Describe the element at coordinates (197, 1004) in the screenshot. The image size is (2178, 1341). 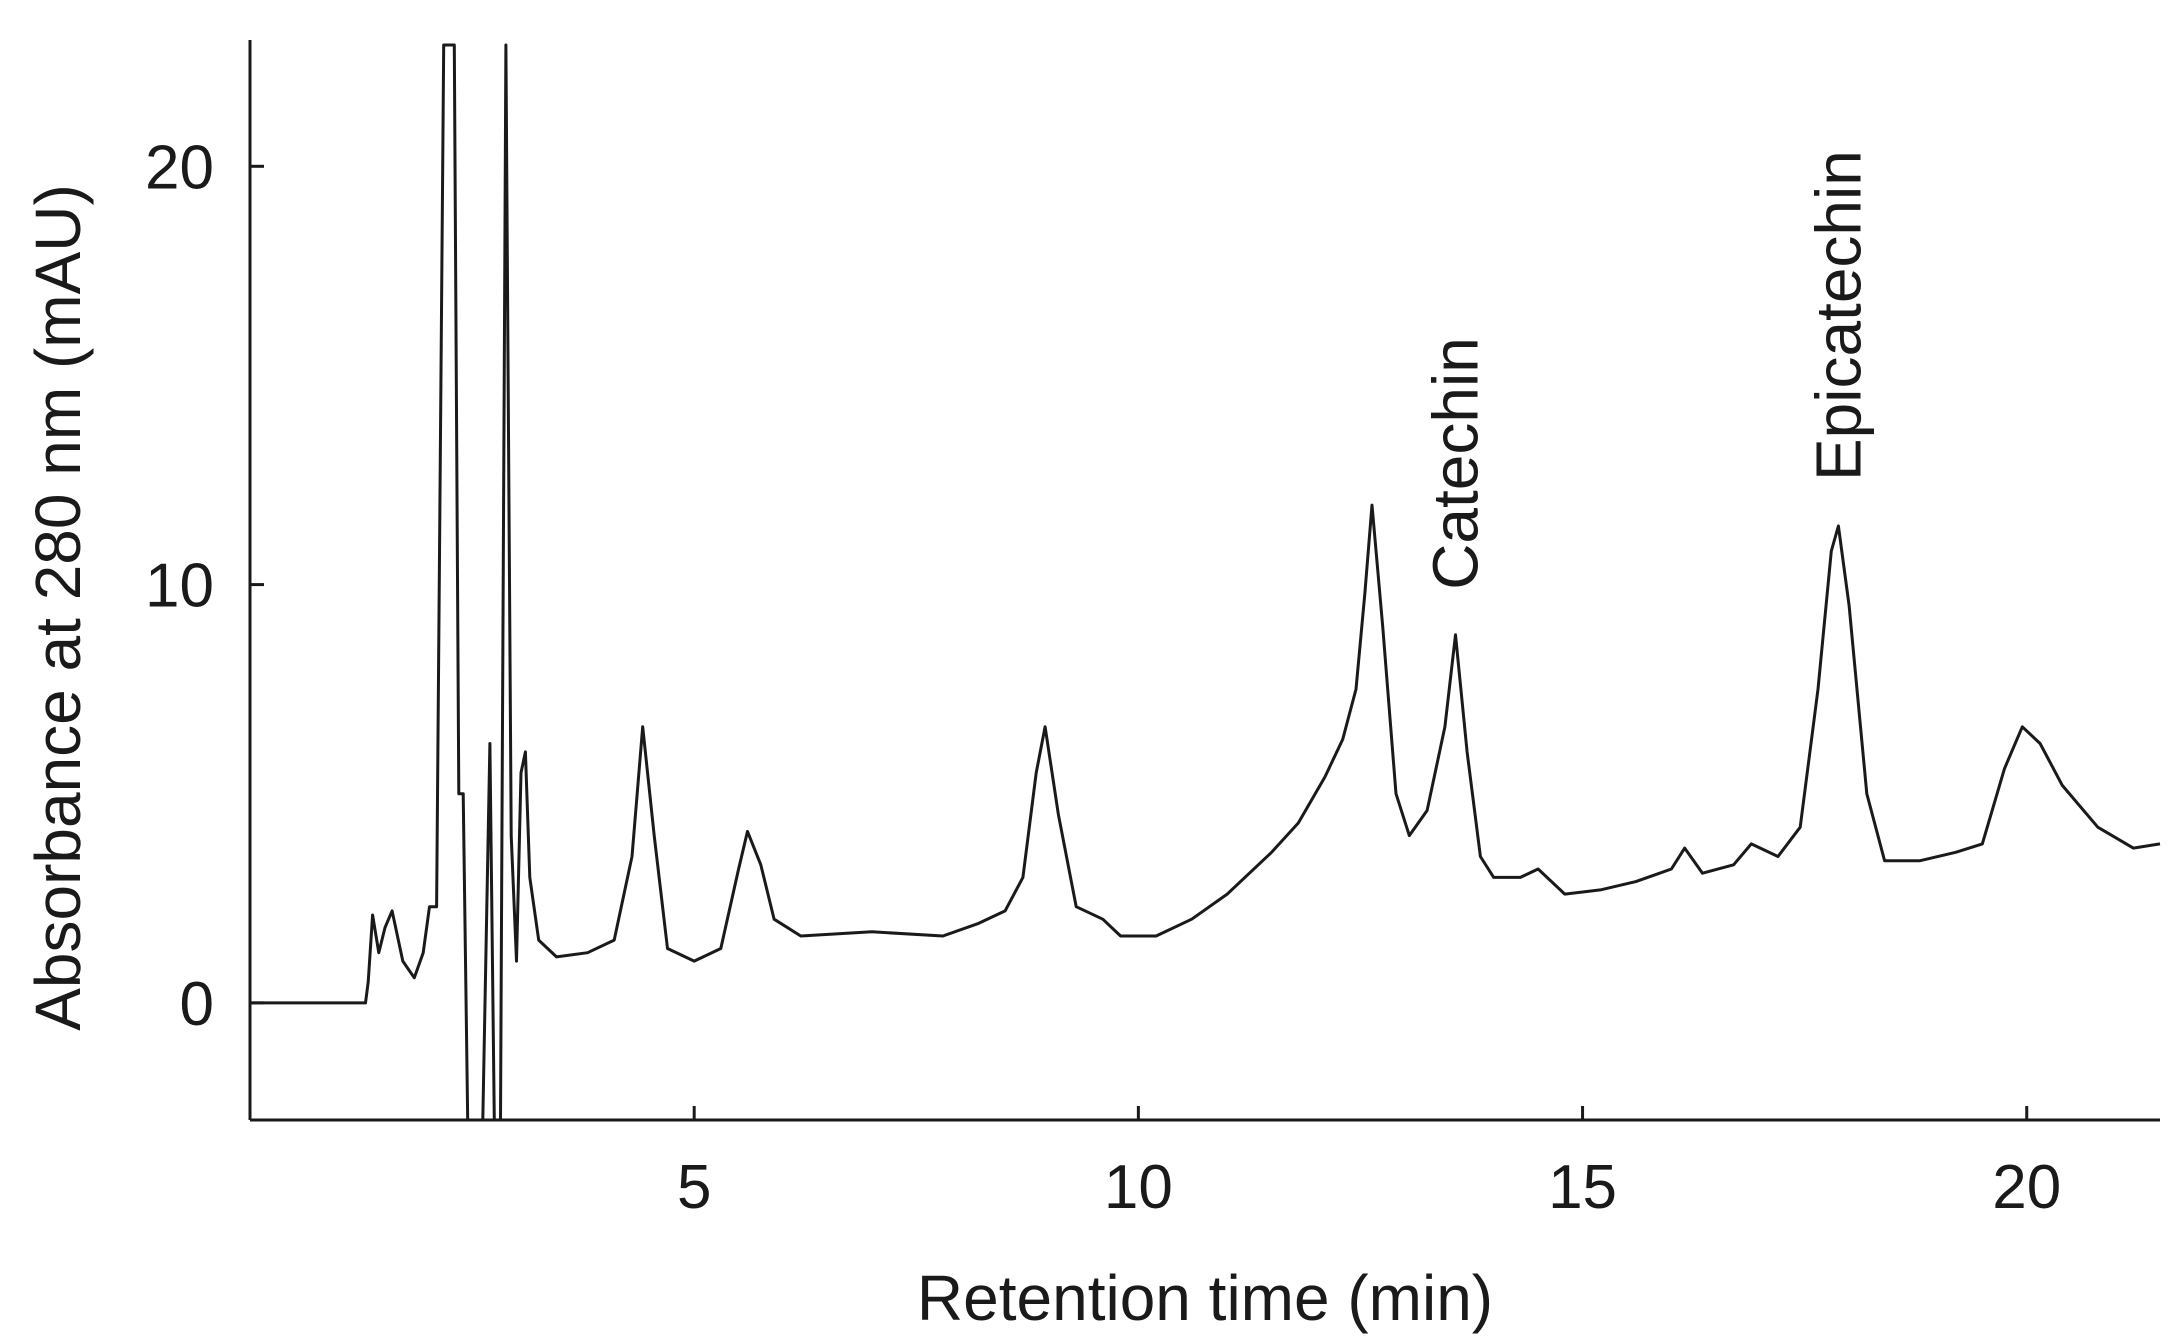
I see `y-tick-label: 0` at that location.